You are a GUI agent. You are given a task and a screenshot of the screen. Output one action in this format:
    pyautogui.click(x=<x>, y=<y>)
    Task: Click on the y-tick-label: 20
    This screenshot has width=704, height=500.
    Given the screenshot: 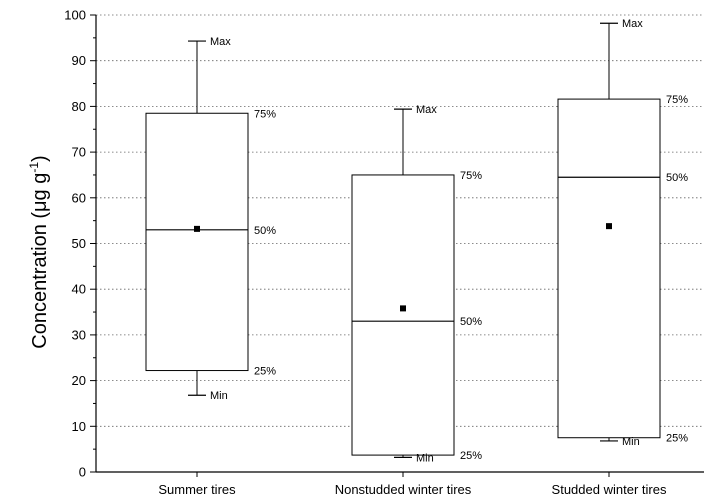 What is the action you would take?
    pyautogui.click(x=79, y=380)
    